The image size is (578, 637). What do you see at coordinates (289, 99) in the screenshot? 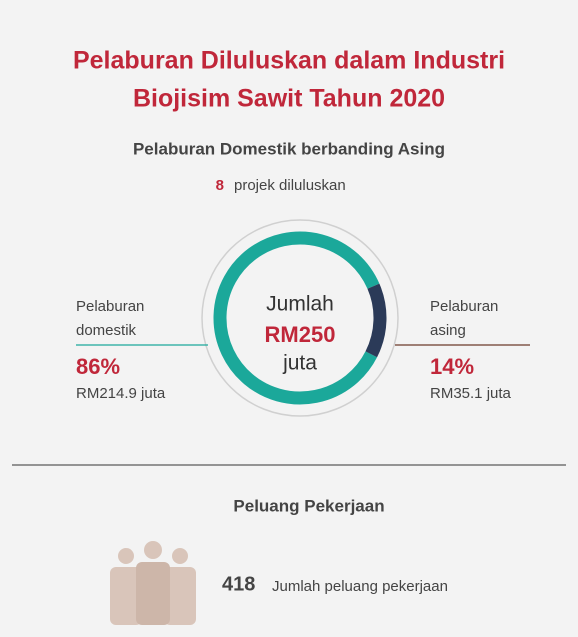
I see `title-line: Biojisim Sawit Tahun 2020` at bounding box center [289, 99].